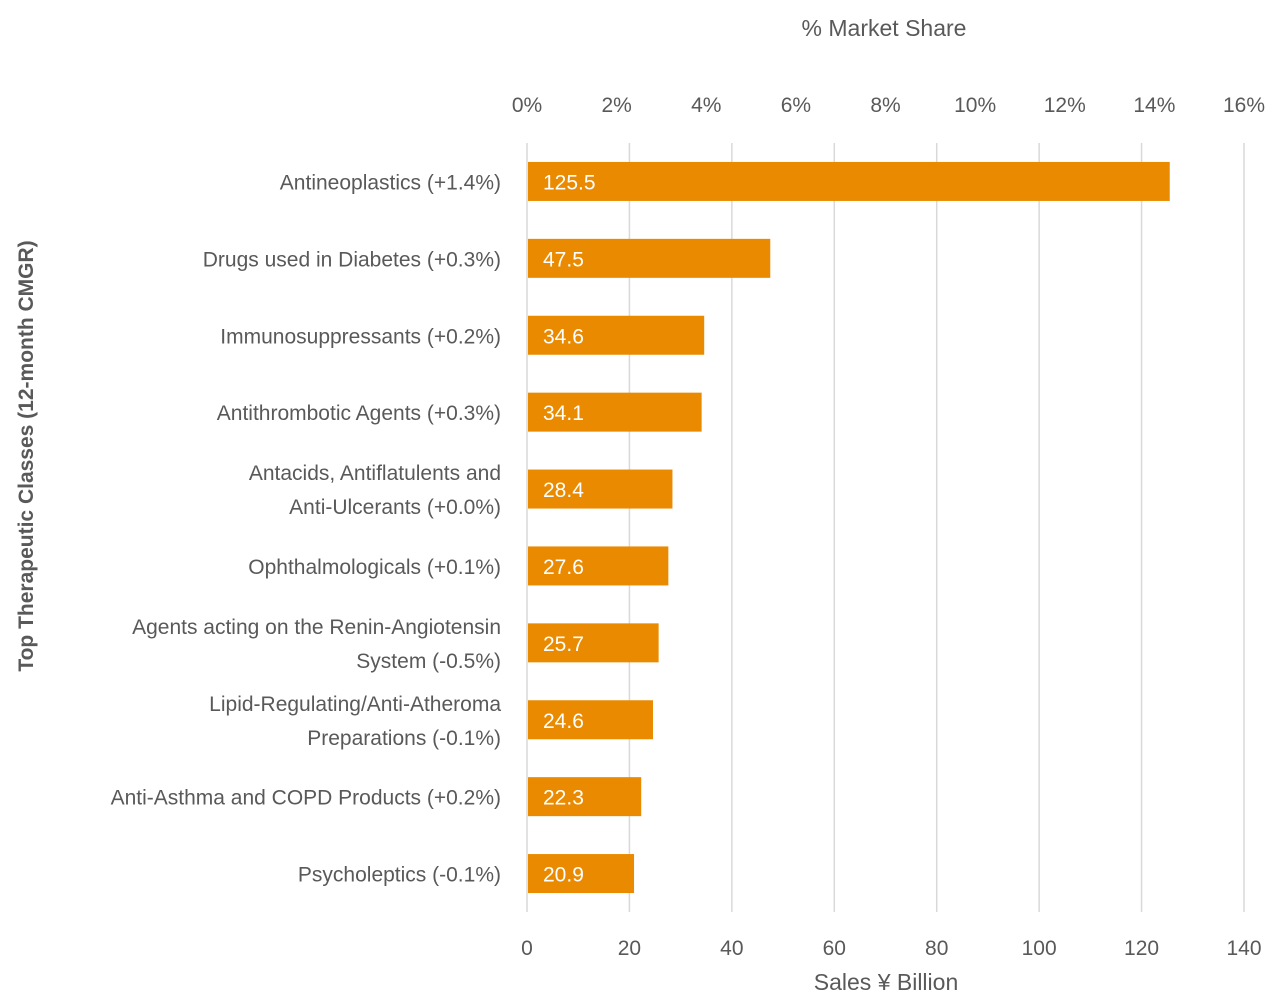 This screenshot has width=1268, height=997. What do you see at coordinates (527, 948) in the screenshot?
I see `bottom-tick-label: 0` at bounding box center [527, 948].